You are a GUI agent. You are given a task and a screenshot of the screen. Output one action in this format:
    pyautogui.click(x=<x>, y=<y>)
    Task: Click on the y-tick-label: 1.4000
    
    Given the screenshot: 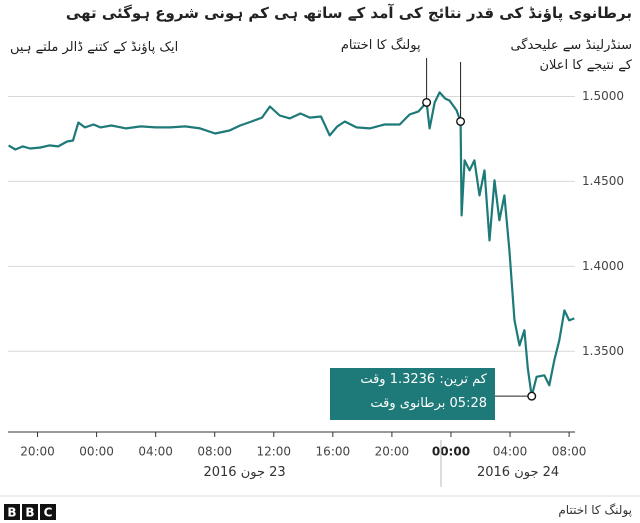 What is the action you would take?
    pyautogui.click(x=603, y=266)
    